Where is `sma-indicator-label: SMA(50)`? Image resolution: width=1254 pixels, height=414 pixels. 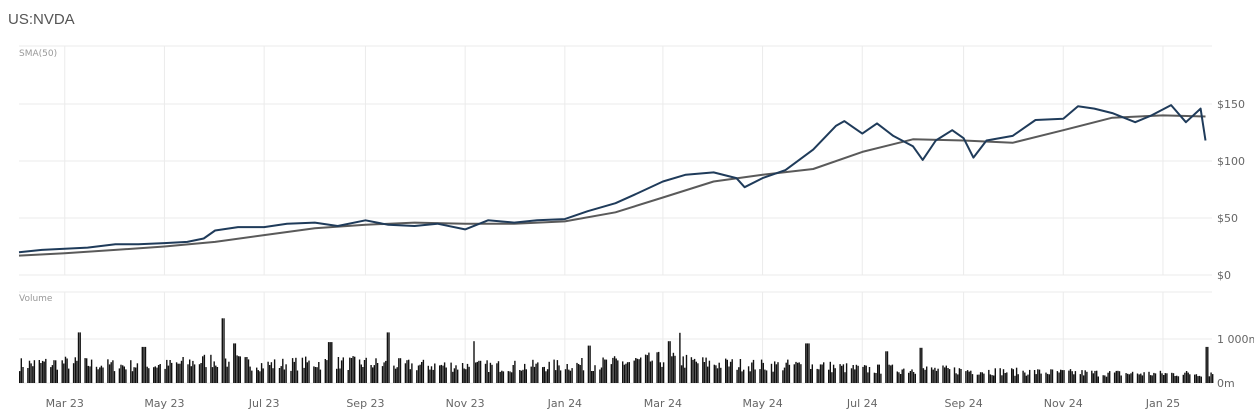
sma-indicator-label: SMA(50) is located at coordinates (38, 54).